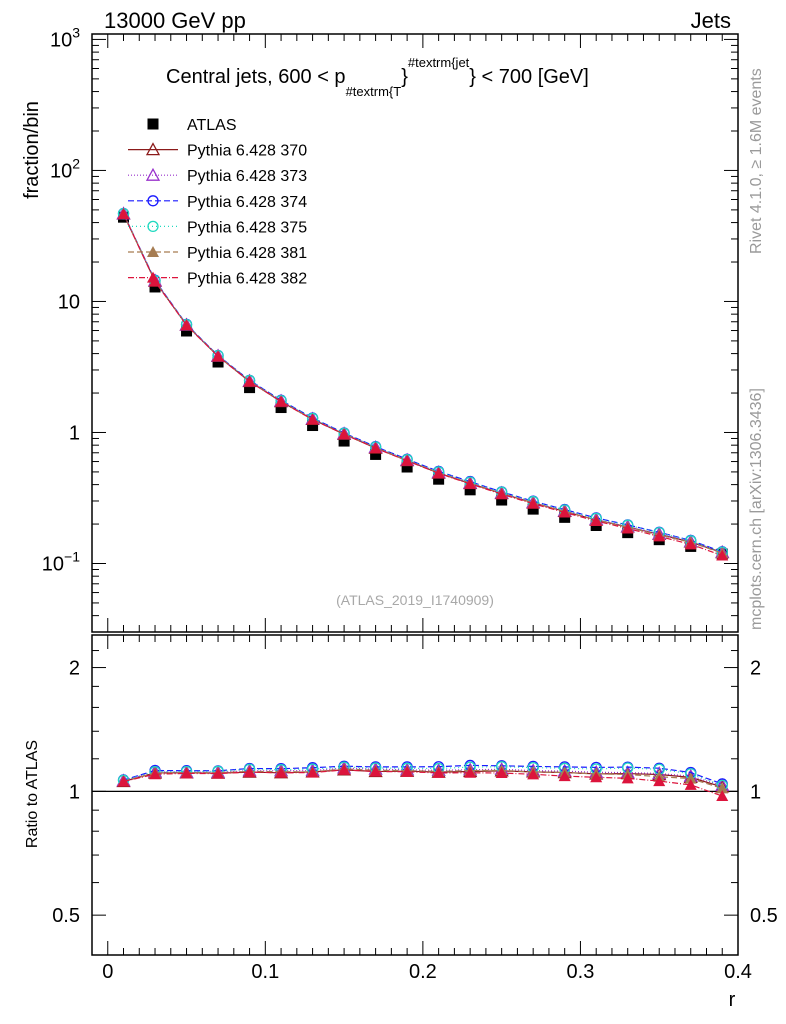  What do you see at coordinates (756, 161) in the screenshot?
I see `rivet-label: Rivet 4.1.0, ≥ 1.6M events` at bounding box center [756, 161].